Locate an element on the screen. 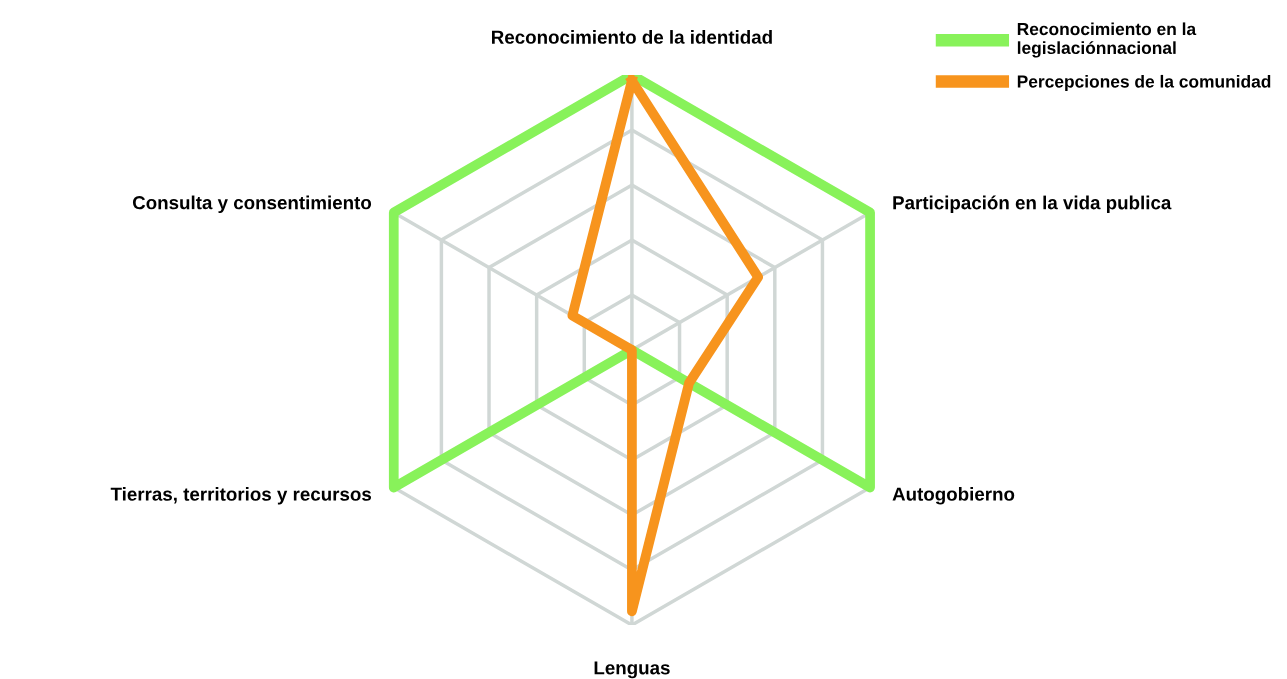 Image resolution: width=1287 pixels, height=679 pixels. legend-label: Percepciones de la comunidad is located at coordinates (1144, 83).